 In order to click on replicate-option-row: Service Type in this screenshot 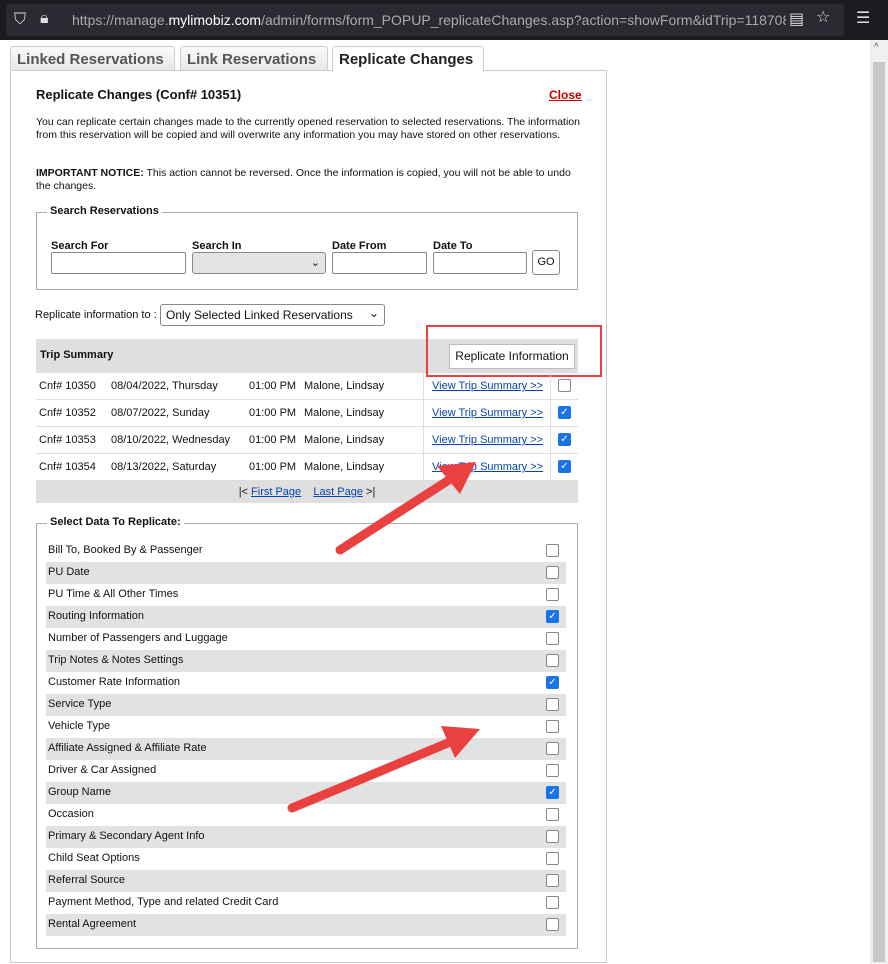, I will do `click(306, 705)`.